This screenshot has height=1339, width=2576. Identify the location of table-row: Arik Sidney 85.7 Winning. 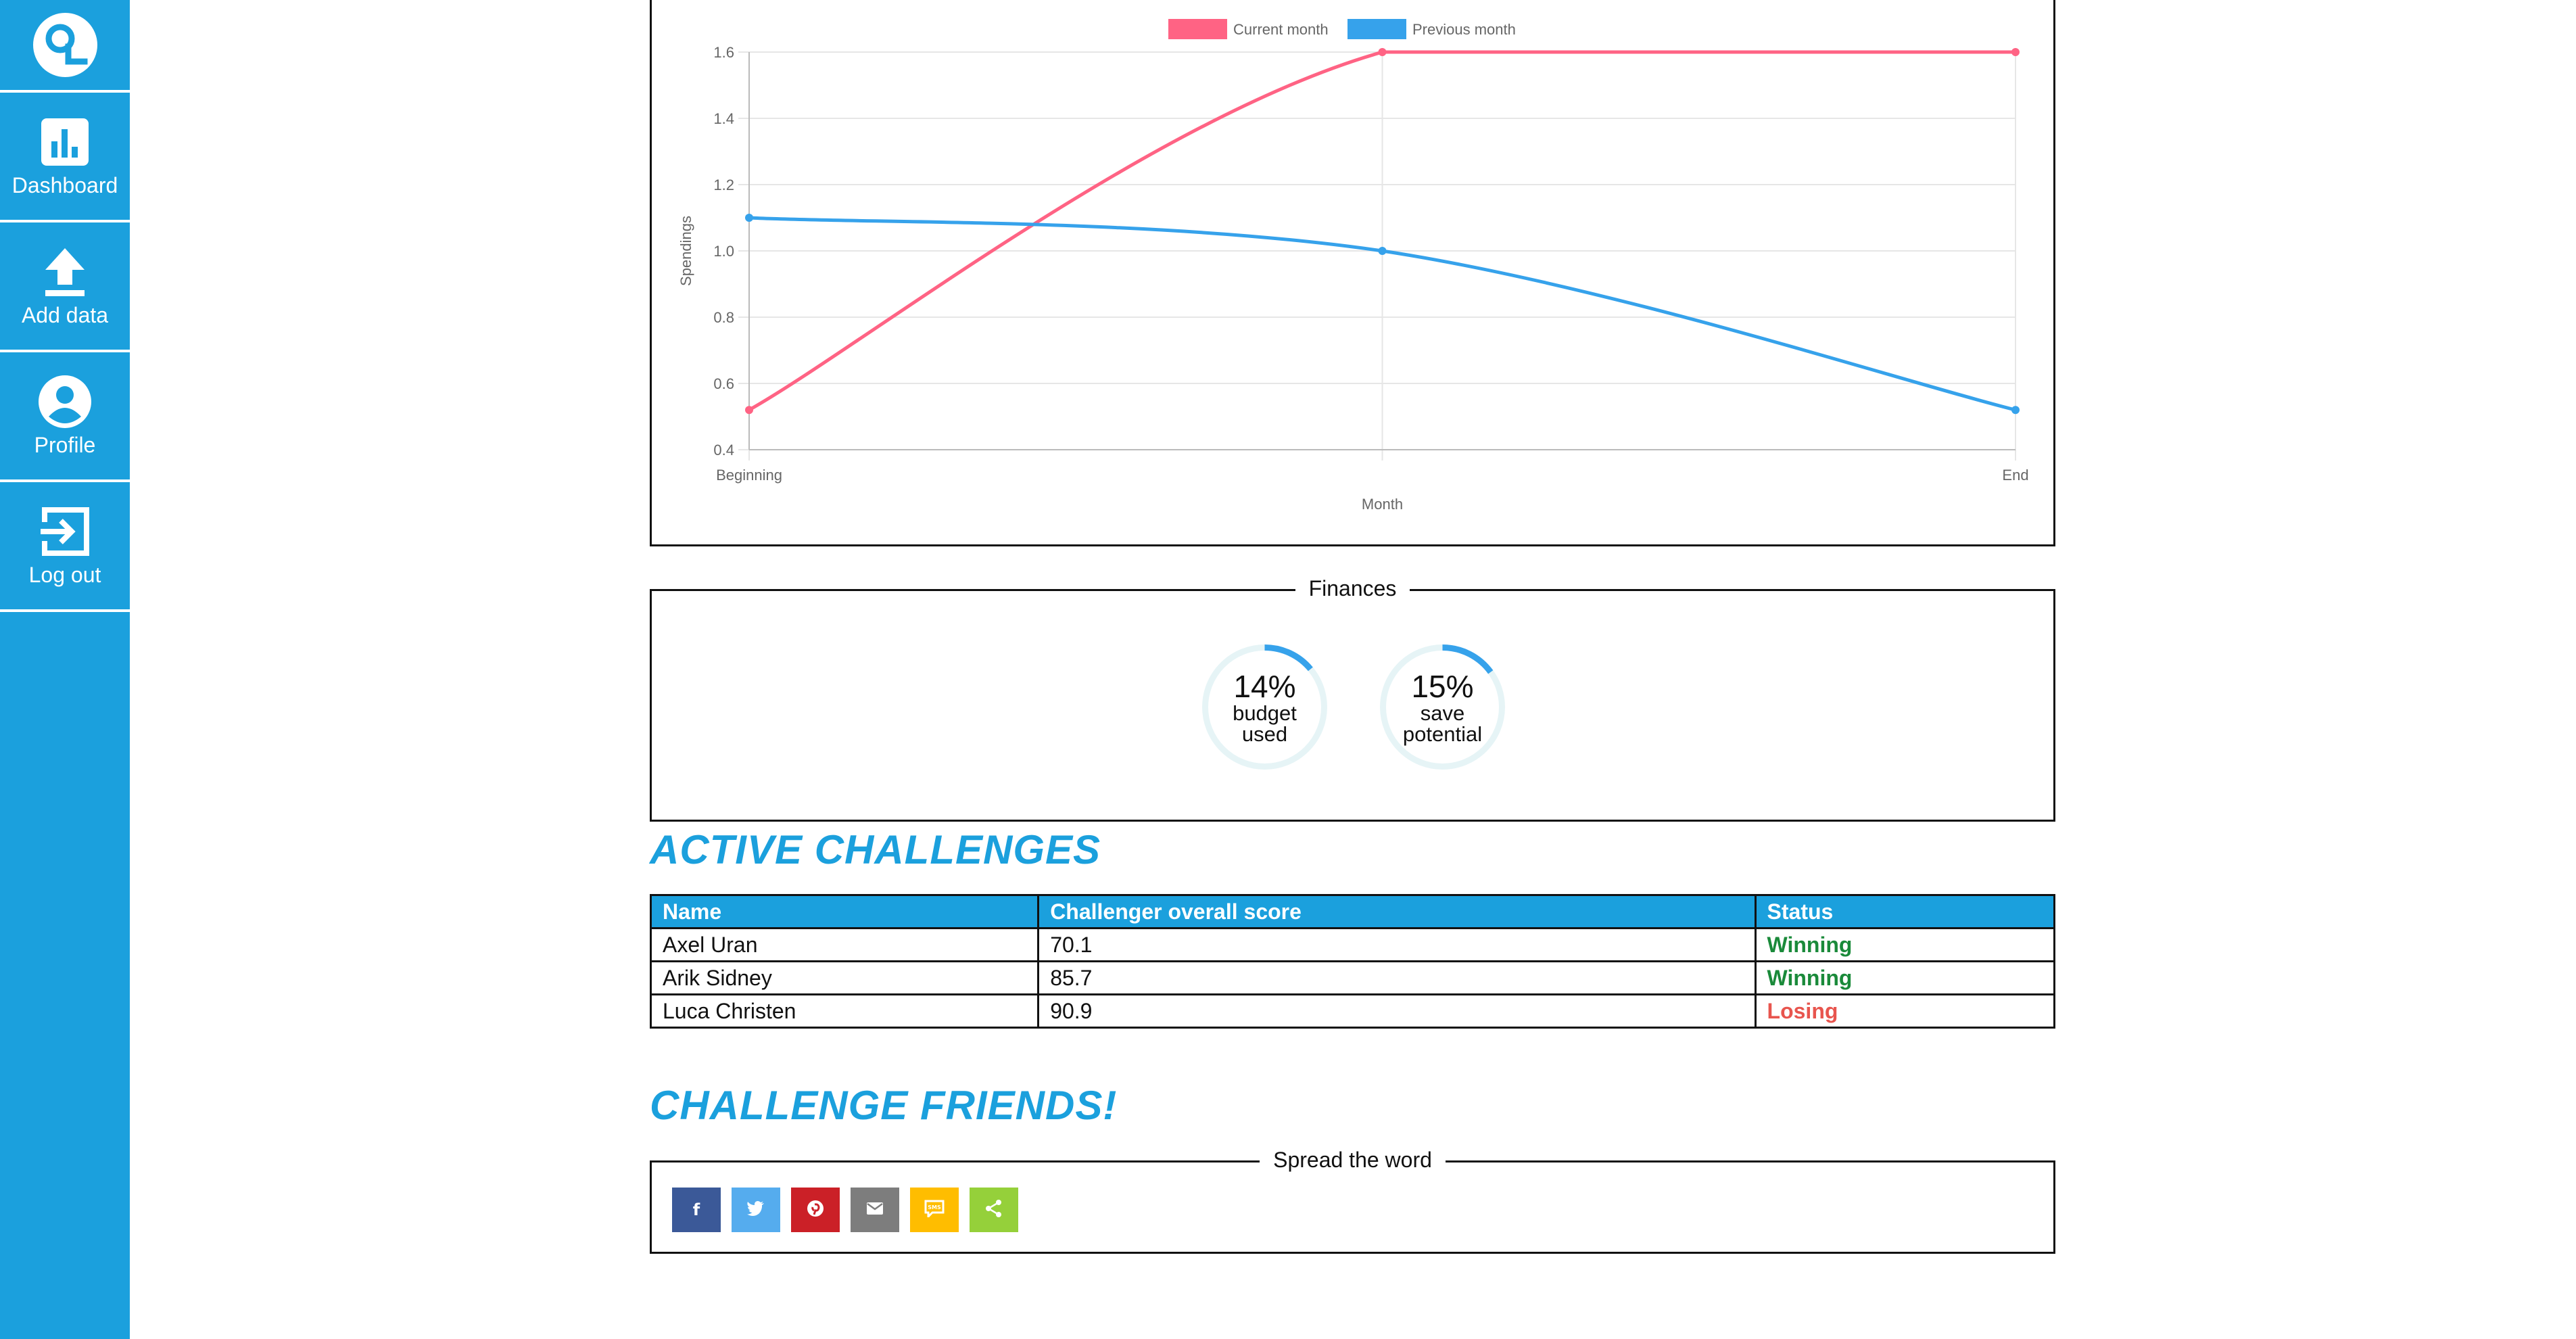
(1352, 977).